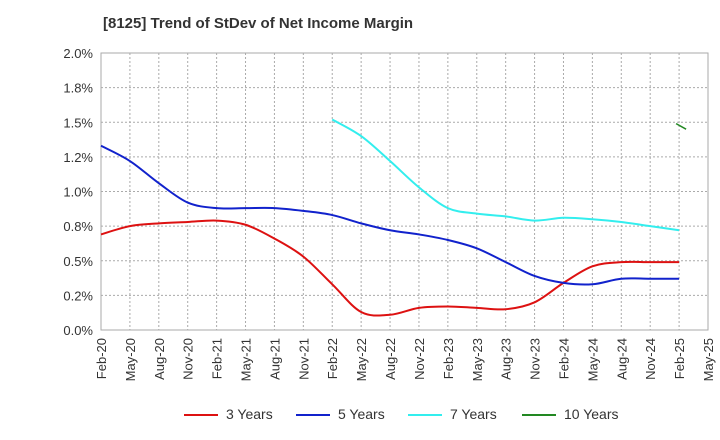 This screenshot has width=720, height=440. What do you see at coordinates (563, 358) in the screenshot?
I see `x-tick-label: Feb-24` at bounding box center [563, 358].